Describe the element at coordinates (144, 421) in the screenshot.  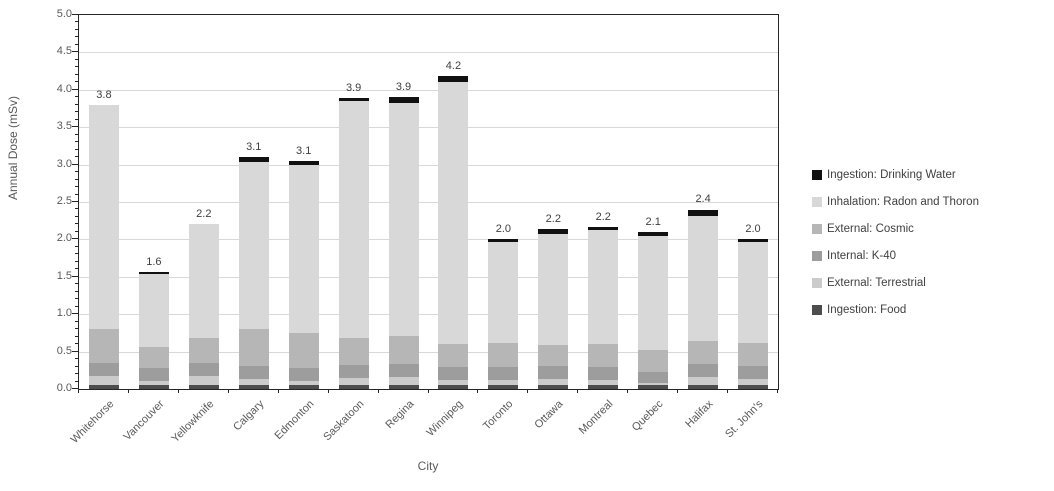
I see `x-category-label: Vancouver` at that location.